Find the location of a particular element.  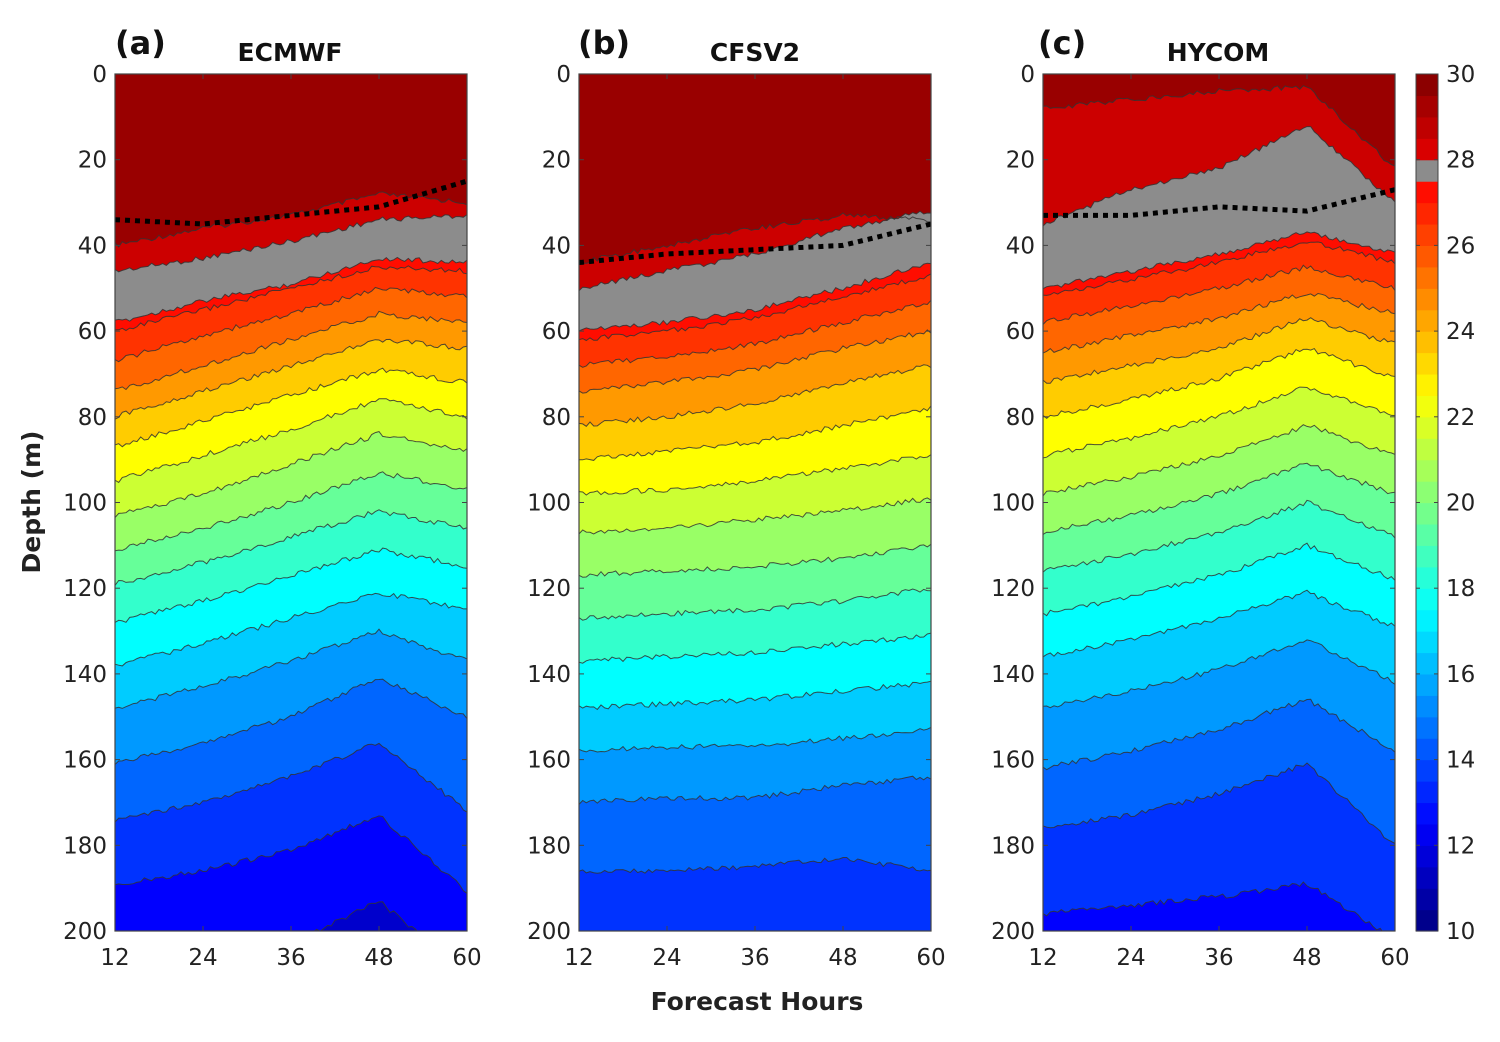

colorbar-tick-label: 16 is located at coordinates (1460, 675).